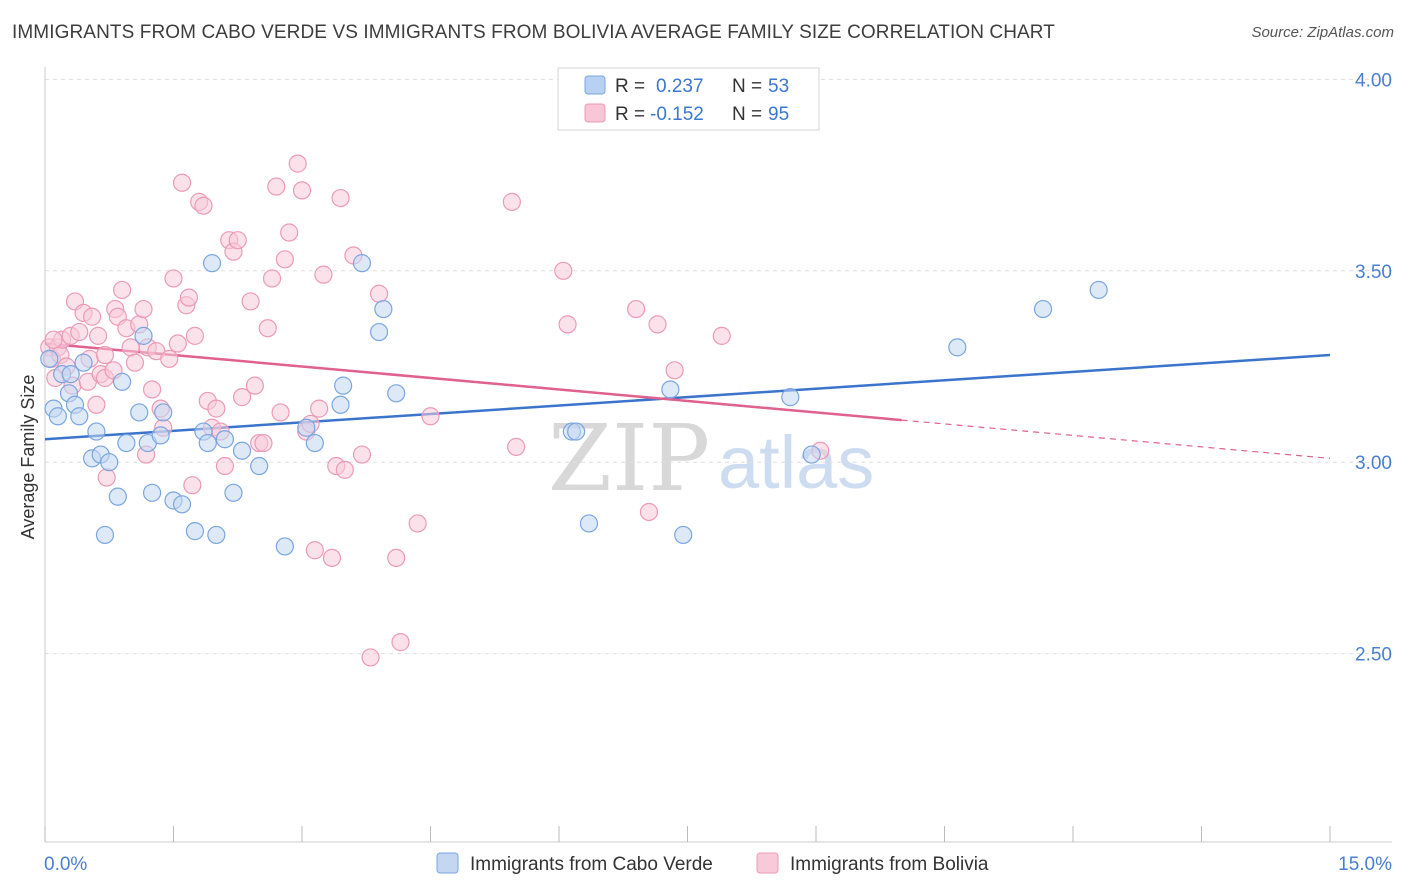  What do you see at coordinates (747, 114) in the screenshot?
I see `legend-n-label-2: N =` at bounding box center [747, 114].